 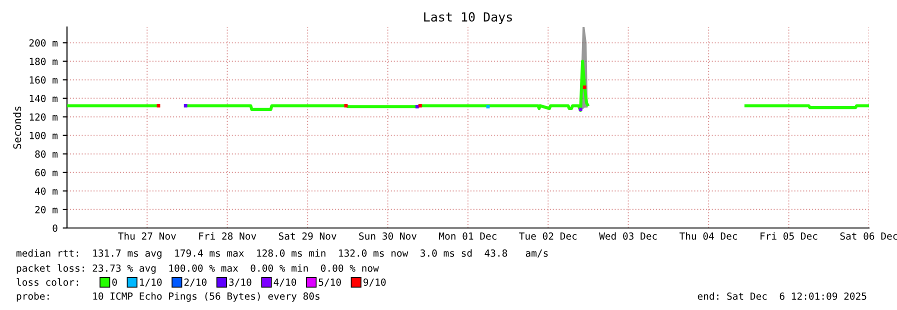 What do you see at coordinates (44, 62) in the screenshot?
I see `y-tick-label: 180 m` at bounding box center [44, 62].